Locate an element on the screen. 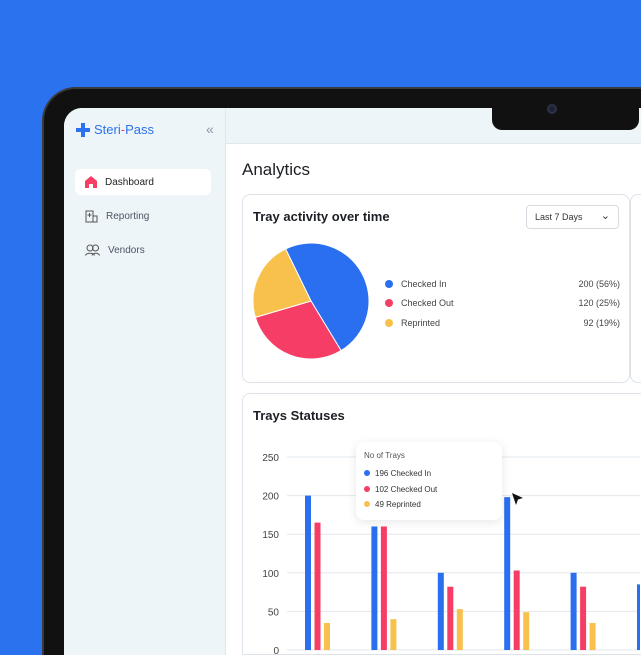  pie-slice-checked-out is located at coordinates (298, 330).